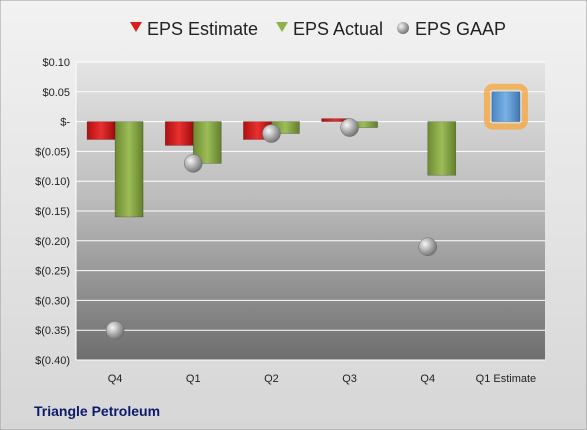  Describe the element at coordinates (349, 379) in the screenshot. I see `x-tick-label: Q3` at that location.